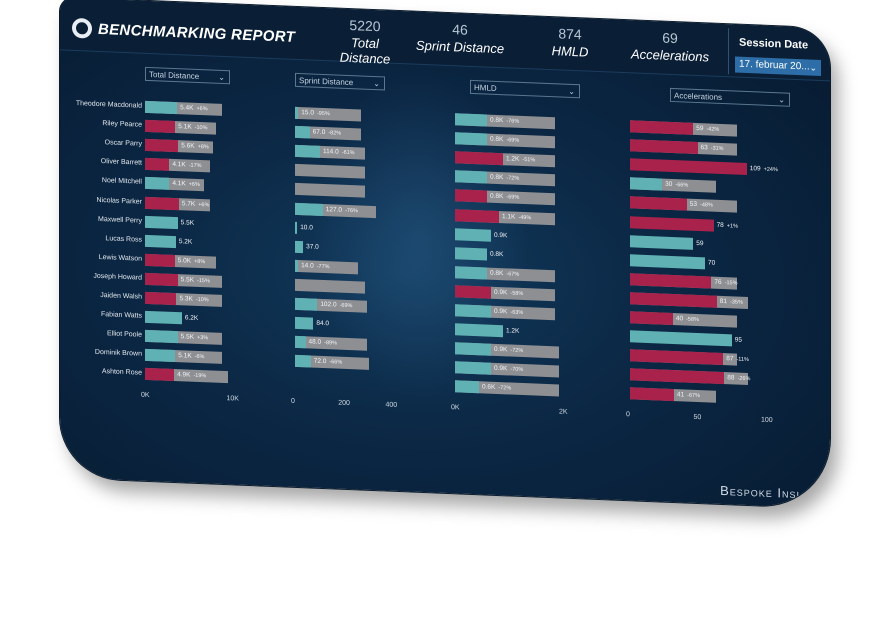 Image resolution: width=870 pixels, height=635 pixels. Describe the element at coordinates (680, 395) in the screenshot. I see `value-text: 41` at that location.